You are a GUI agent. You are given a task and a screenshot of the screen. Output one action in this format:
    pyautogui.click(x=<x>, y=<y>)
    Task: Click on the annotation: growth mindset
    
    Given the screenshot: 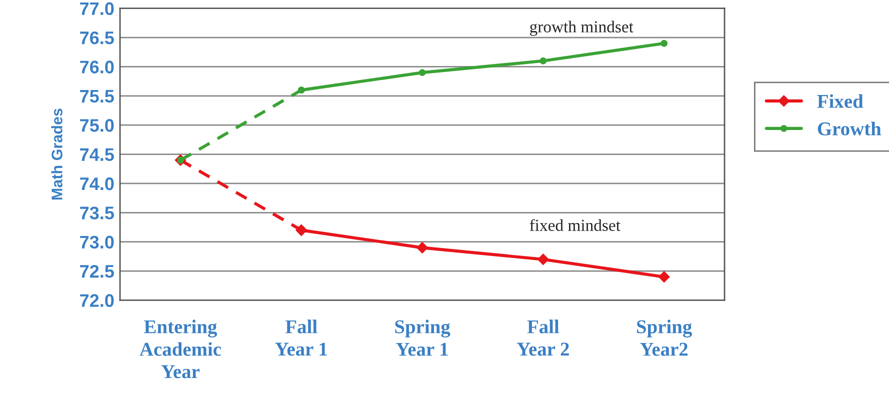 What is the action you would take?
    pyautogui.click(x=582, y=28)
    